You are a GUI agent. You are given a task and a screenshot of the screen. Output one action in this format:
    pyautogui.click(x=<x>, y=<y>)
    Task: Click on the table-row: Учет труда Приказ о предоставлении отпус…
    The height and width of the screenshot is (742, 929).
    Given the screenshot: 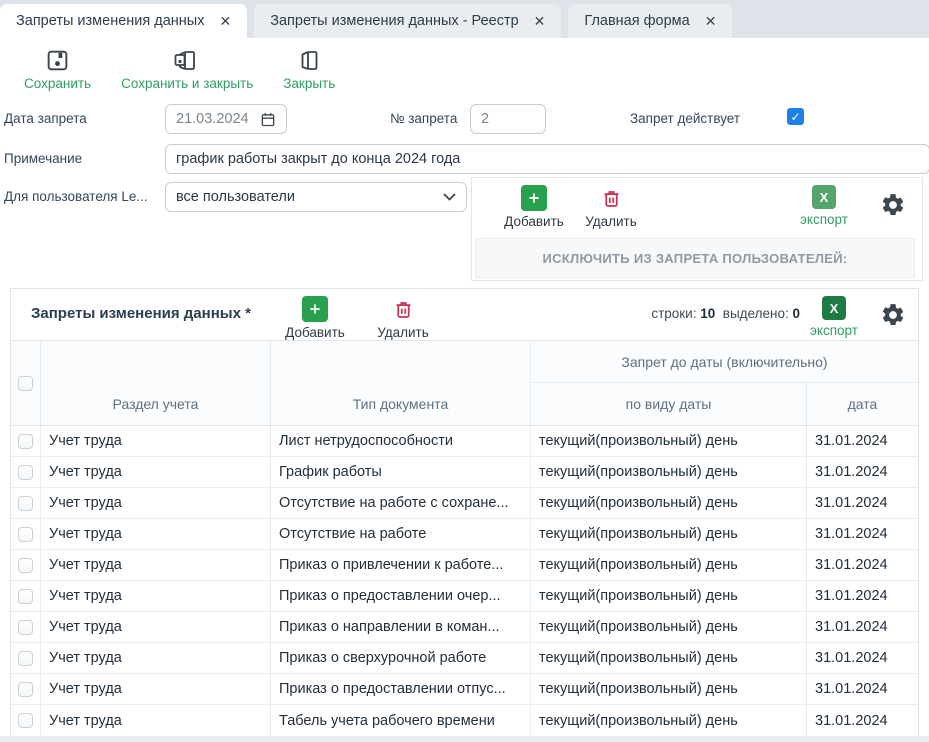 What is the action you would take?
    pyautogui.click(x=464, y=689)
    